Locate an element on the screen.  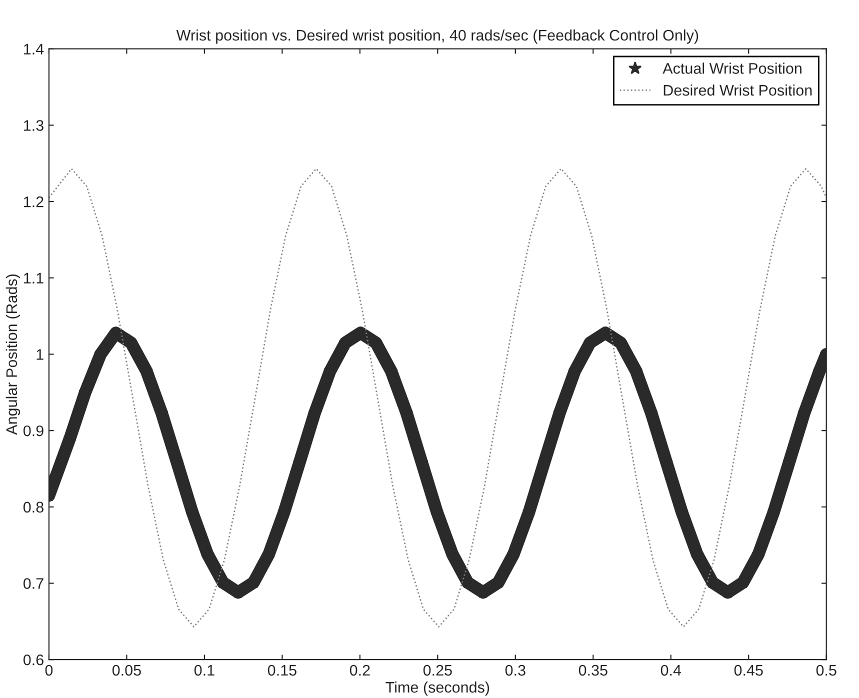
x-tick-label: 0.4 is located at coordinates (671, 670).